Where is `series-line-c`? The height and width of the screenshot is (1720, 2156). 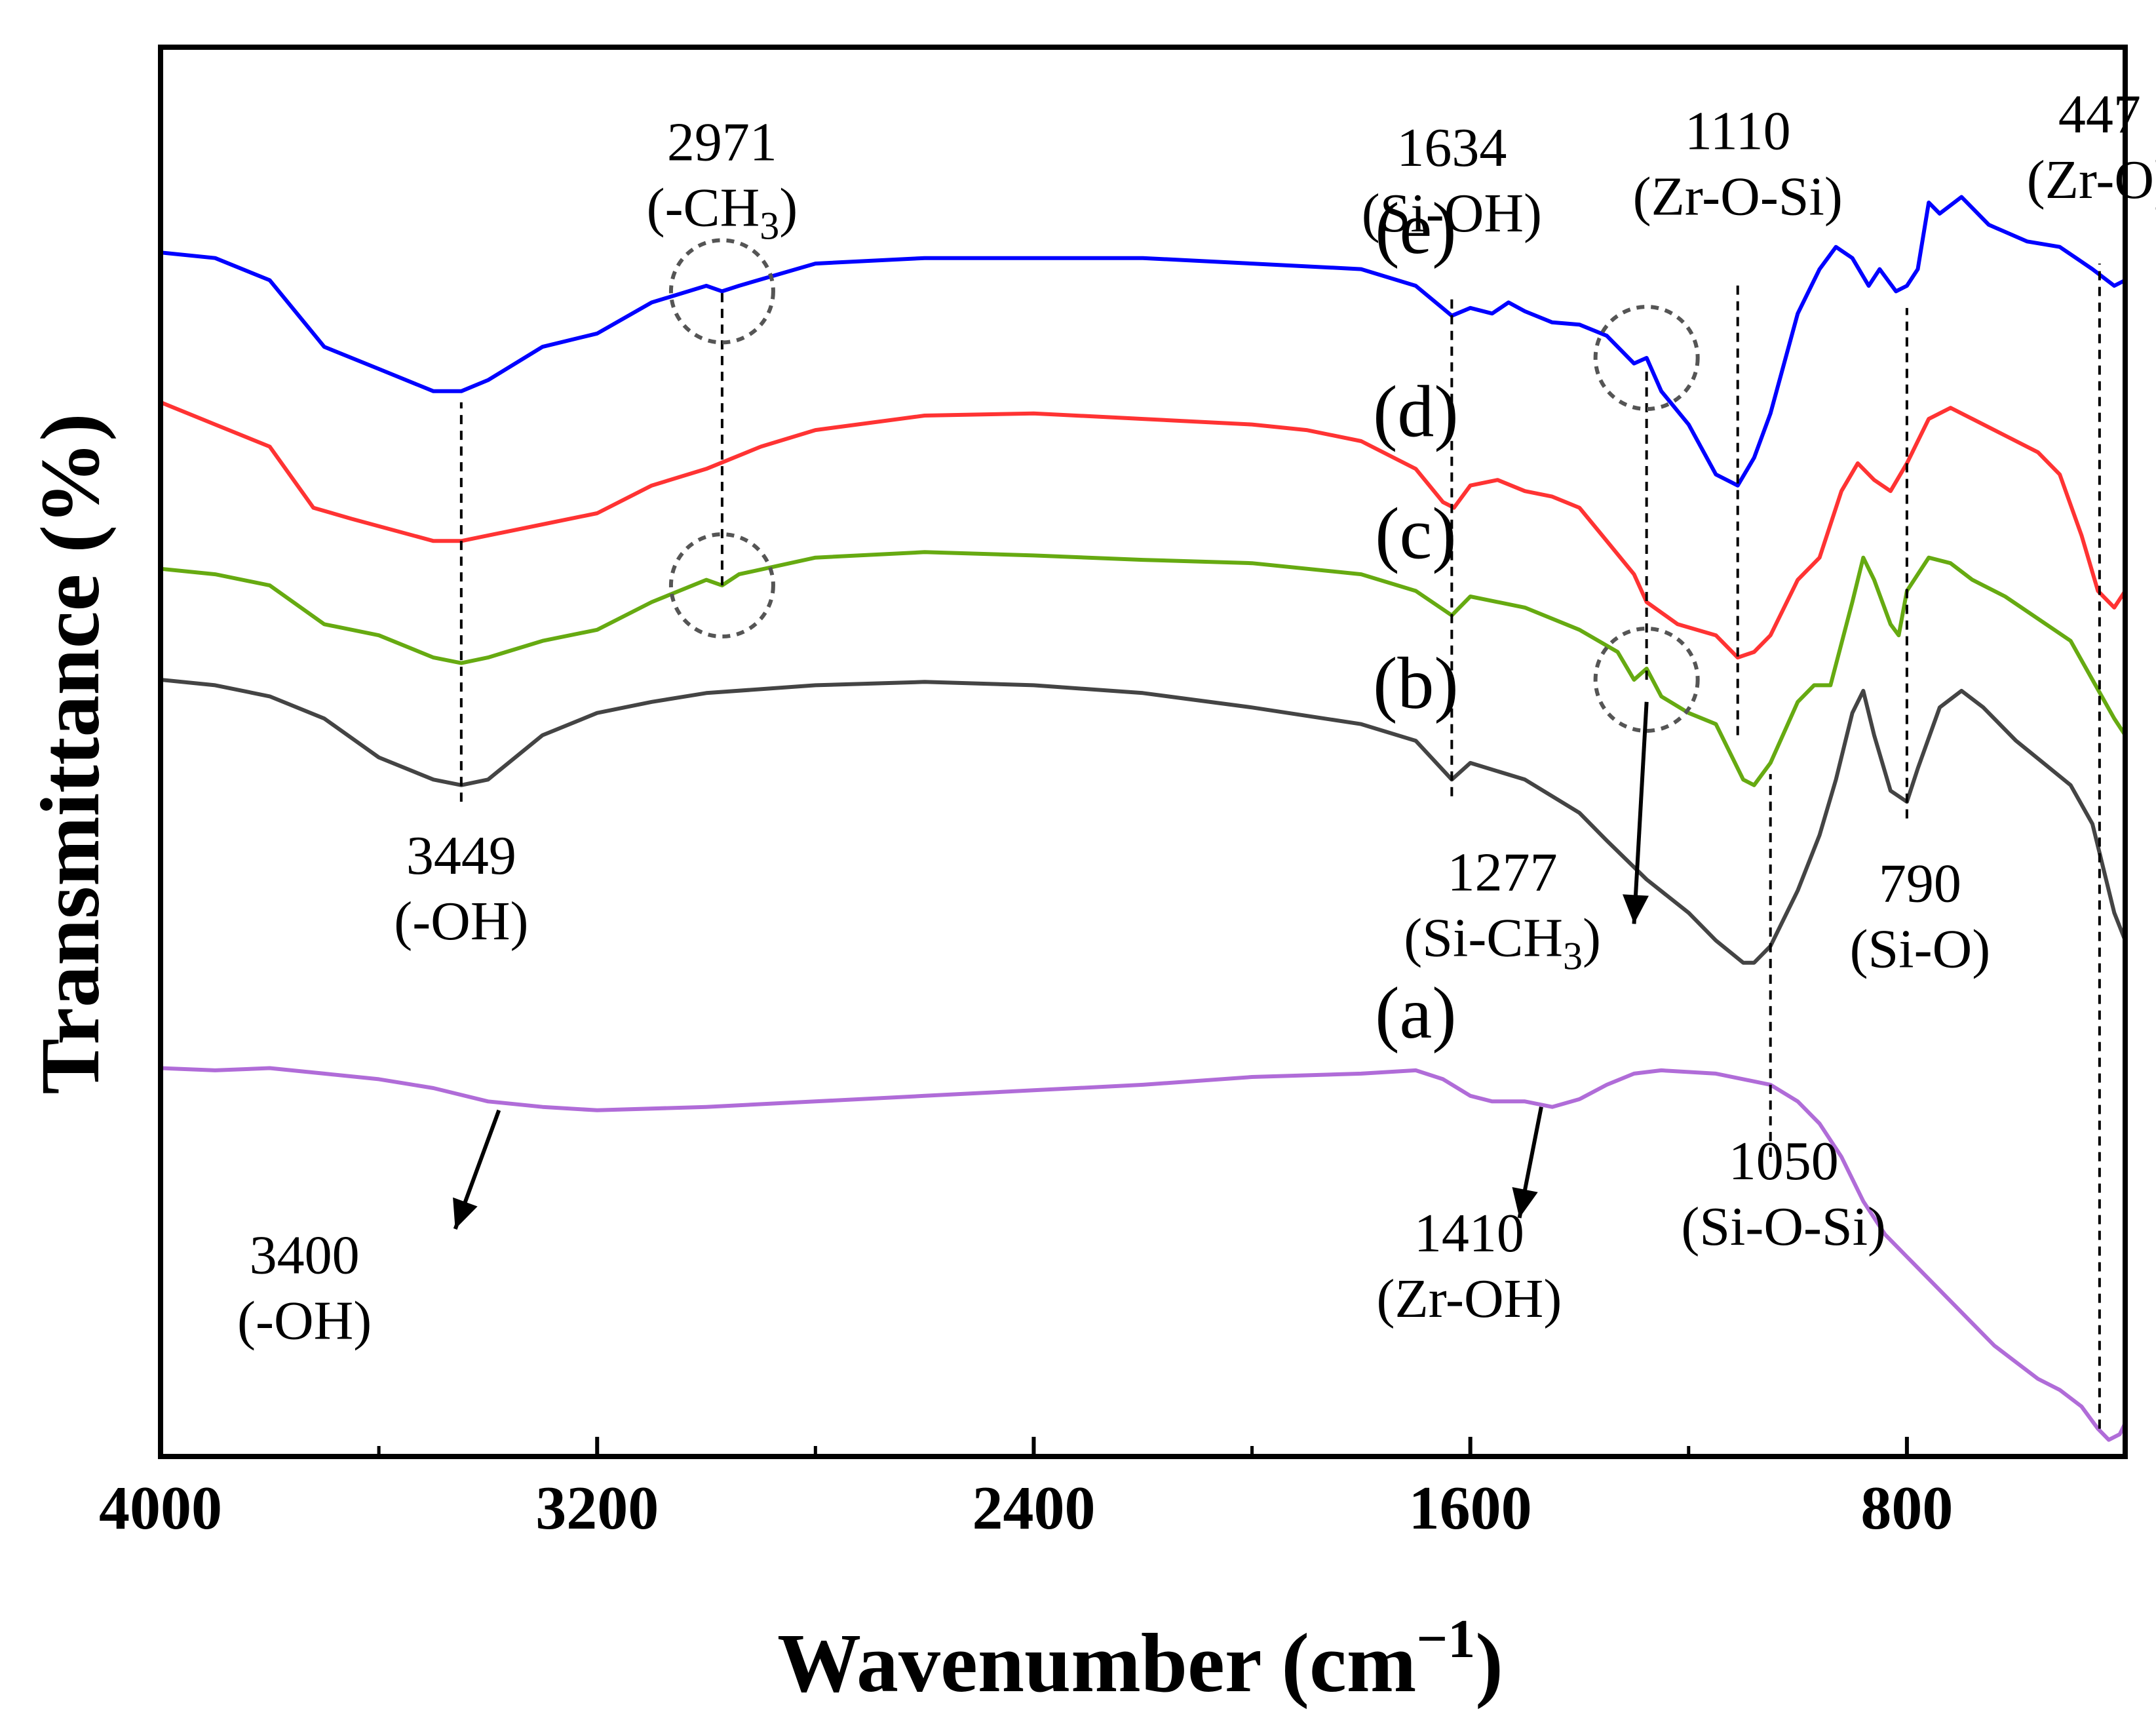 series-line-c is located at coordinates (1143, 668).